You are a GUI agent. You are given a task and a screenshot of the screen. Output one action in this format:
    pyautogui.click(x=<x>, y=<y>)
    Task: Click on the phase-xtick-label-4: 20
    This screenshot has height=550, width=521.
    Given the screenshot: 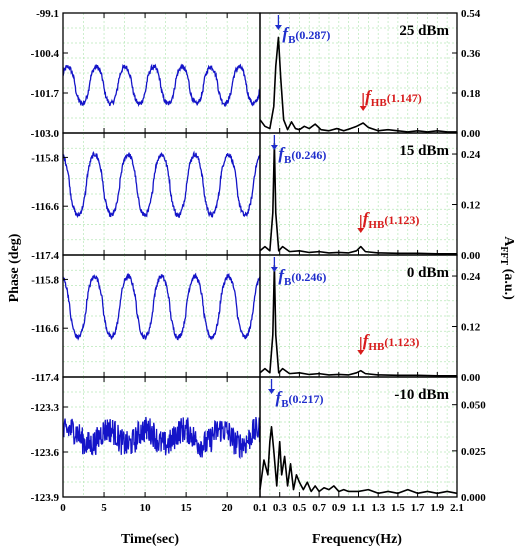 What is the action you would take?
    pyautogui.click(x=228, y=508)
    